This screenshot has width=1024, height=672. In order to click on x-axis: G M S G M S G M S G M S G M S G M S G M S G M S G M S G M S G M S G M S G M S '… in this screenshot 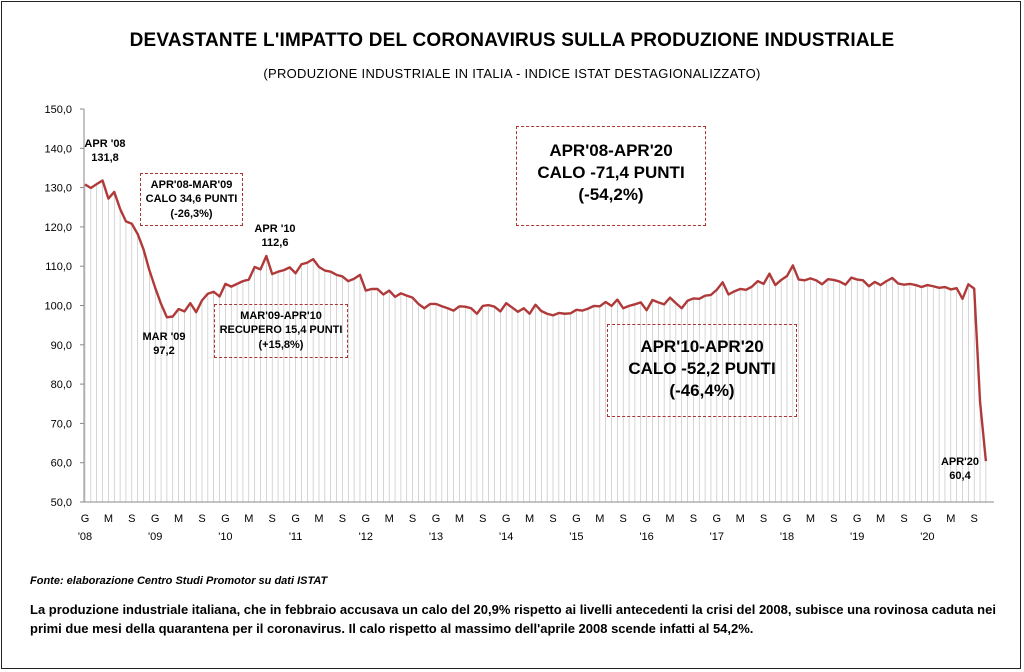, I will do `click(536, 522)`.